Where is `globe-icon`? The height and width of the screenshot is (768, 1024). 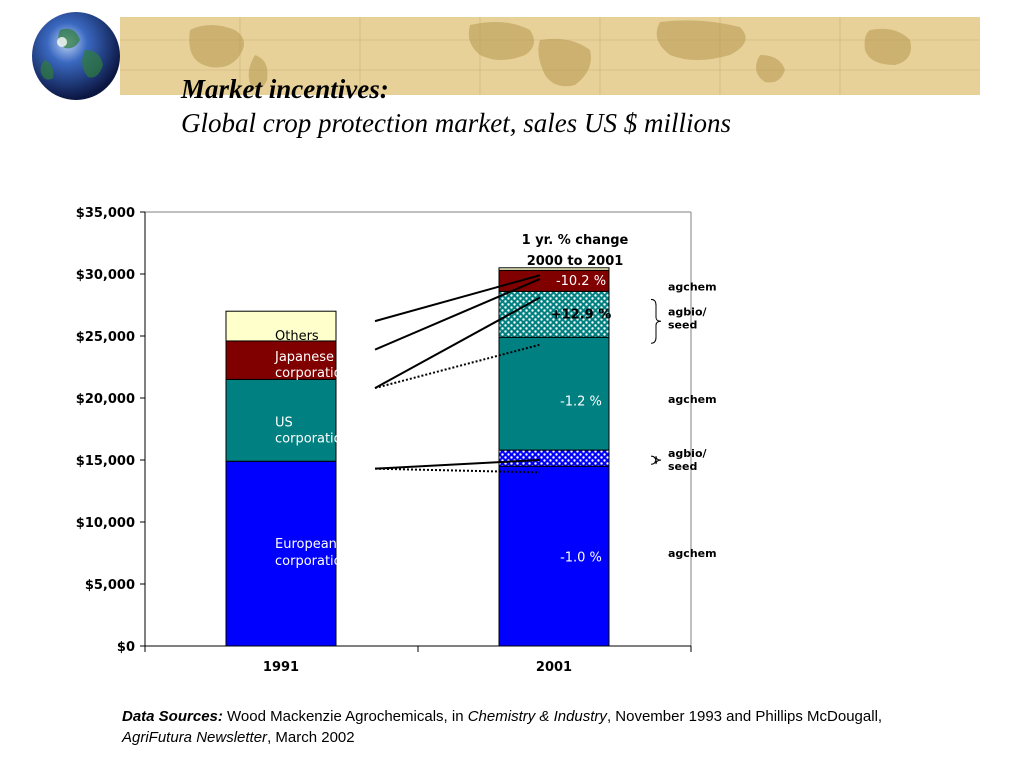 globe-icon is located at coordinates (76, 56).